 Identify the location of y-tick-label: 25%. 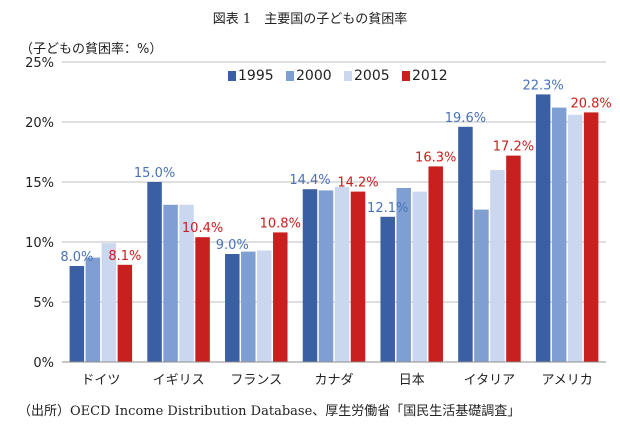
(39, 63).